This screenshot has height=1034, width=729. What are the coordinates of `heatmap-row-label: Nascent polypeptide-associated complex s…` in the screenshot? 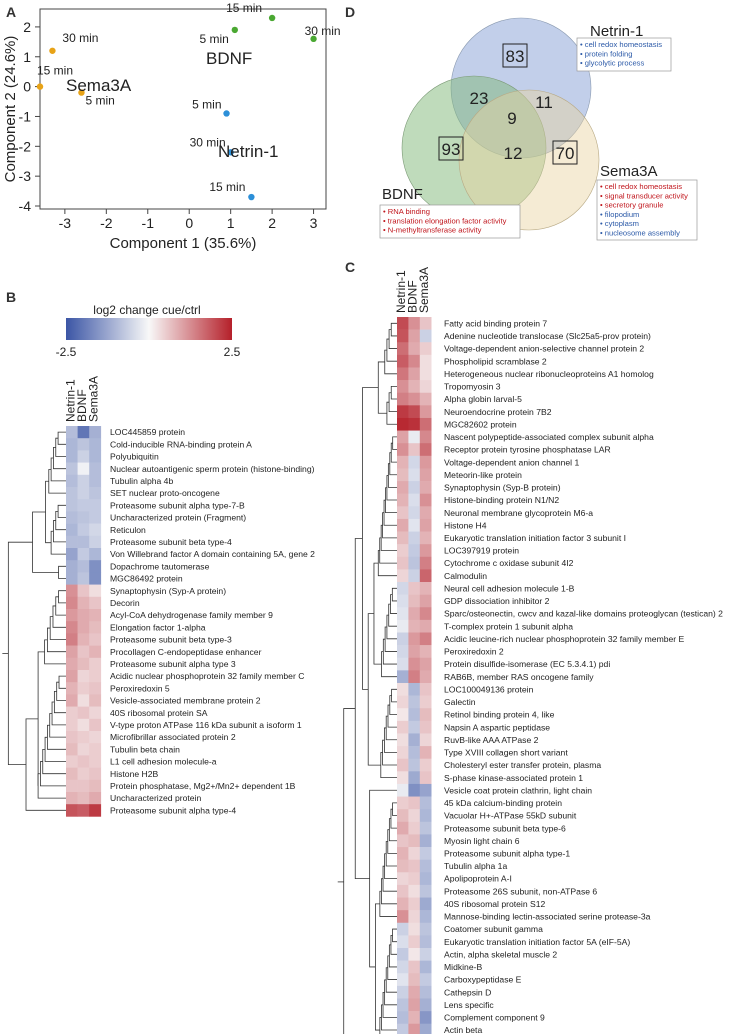 It's located at (549, 437).